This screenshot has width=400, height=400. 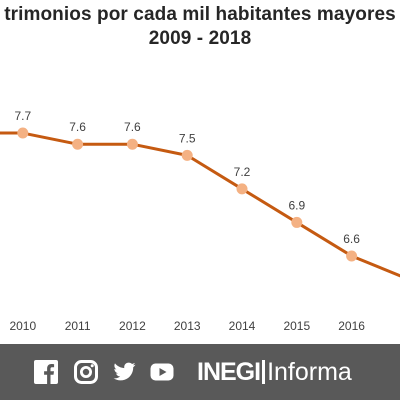 What do you see at coordinates (351, 326) in the screenshot?
I see `x-tick-label-2016: 2016` at bounding box center [351, 326].